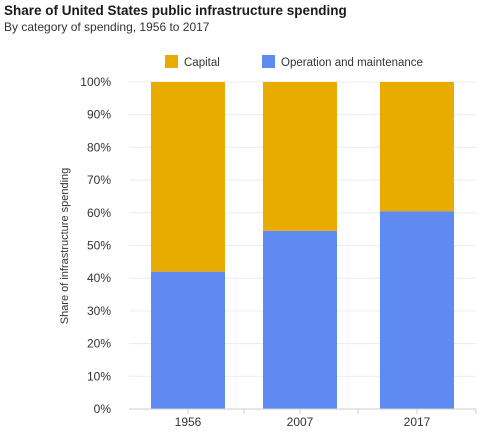 This screenshot has width=485, height=438. What do you see at coordinates (300, 319) in the screenshot?
I see `bar-operation-and-maintenance-2007` at bounding box center [300, 319].